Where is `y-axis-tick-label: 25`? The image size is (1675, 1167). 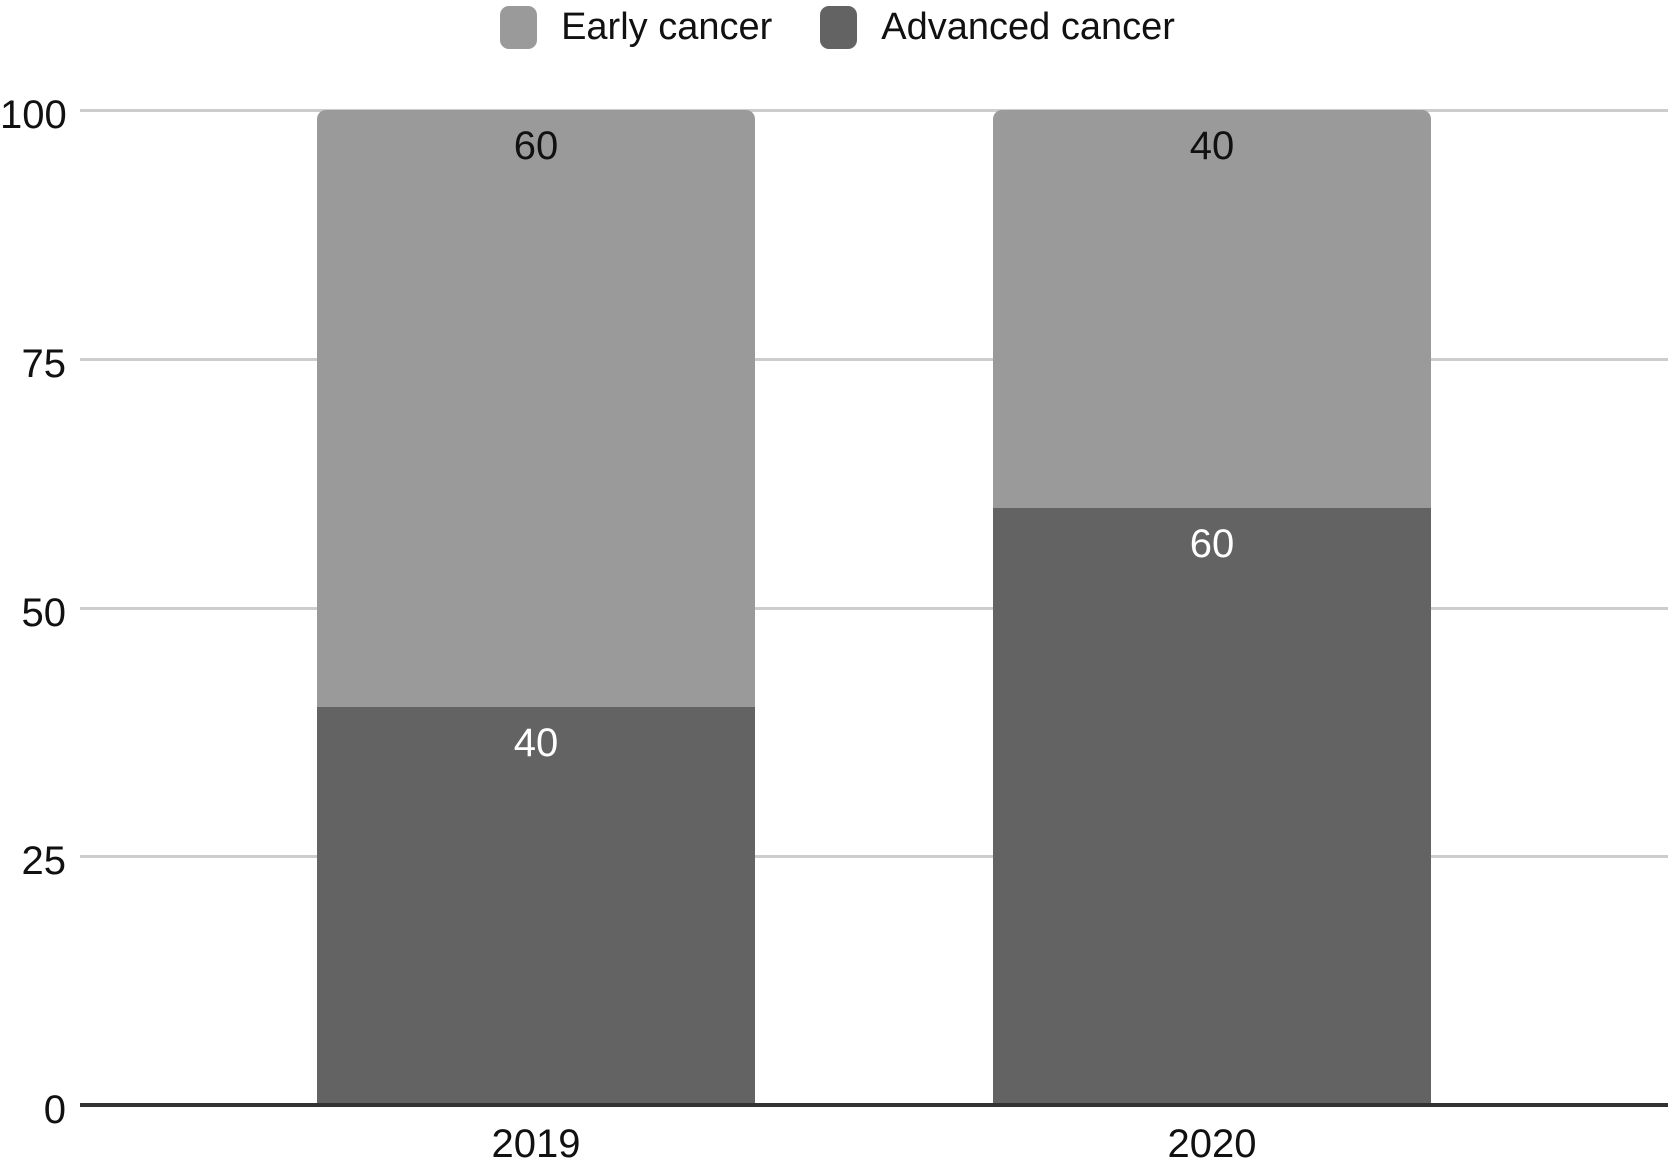
y-axis-tick-label: 25 is located at coordinates (44, 861).